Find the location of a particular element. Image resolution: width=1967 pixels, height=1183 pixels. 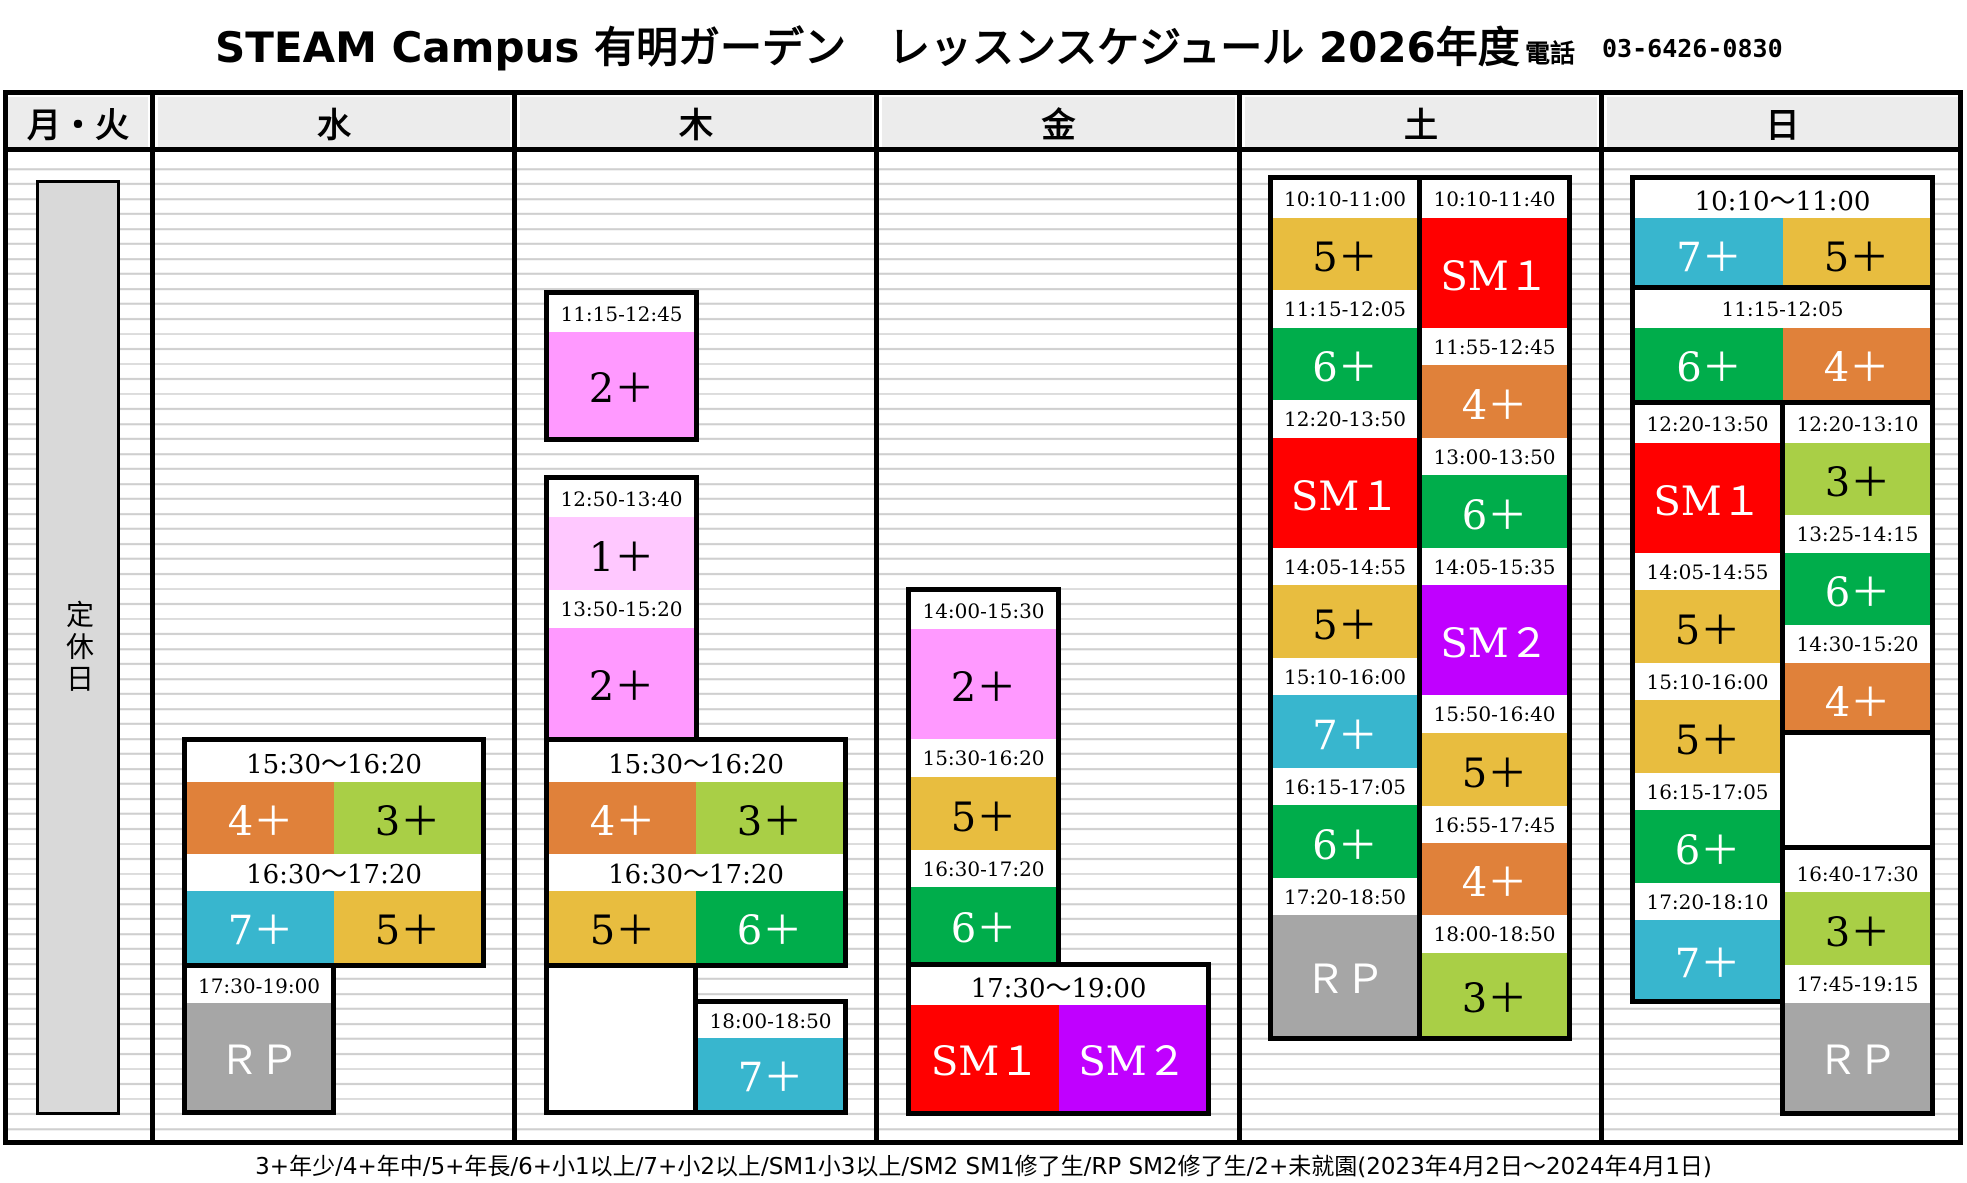

time-label: 15:50-16:40 is located at coordinates (1494, 714).